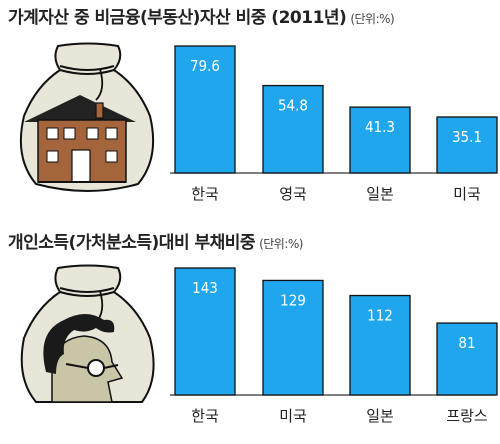 This screenshot has height=444, width=500. I want to click on category-label: 프랑스, so click(467, 416).